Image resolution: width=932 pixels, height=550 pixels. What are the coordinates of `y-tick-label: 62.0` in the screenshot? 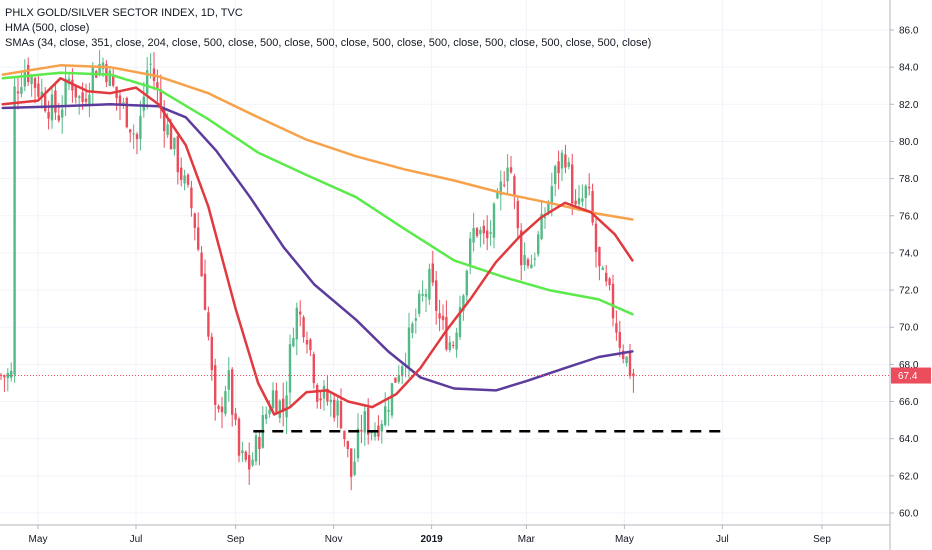 It's located at (909, 476).